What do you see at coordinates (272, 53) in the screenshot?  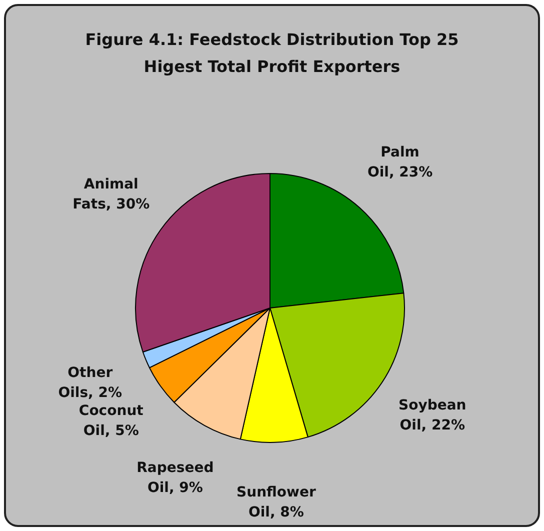 I see `chart-title: Figure 4.1: Feedstock Distribution Top 25 Higest Total Profit Exporters` at bounding box center [272, 53].